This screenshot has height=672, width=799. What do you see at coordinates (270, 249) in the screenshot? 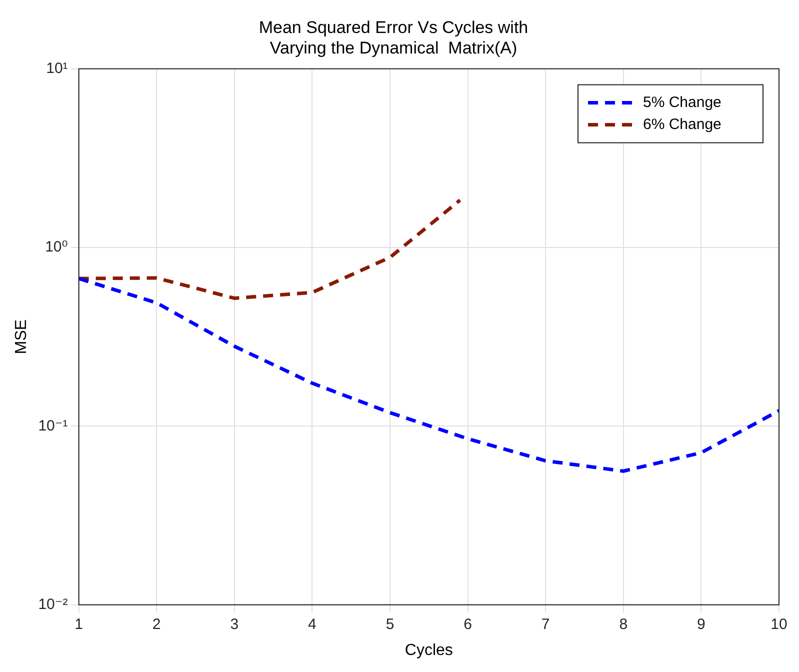
I see `line-series` at bounding box center [270, 249].